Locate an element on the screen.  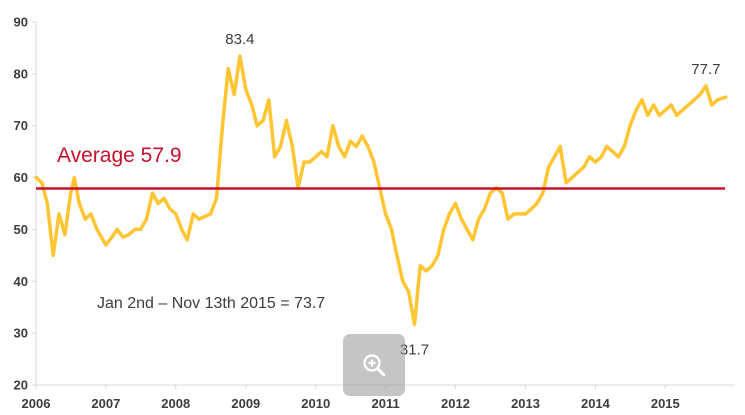
data-label: 77.7 is located at coordinates (705, 69).